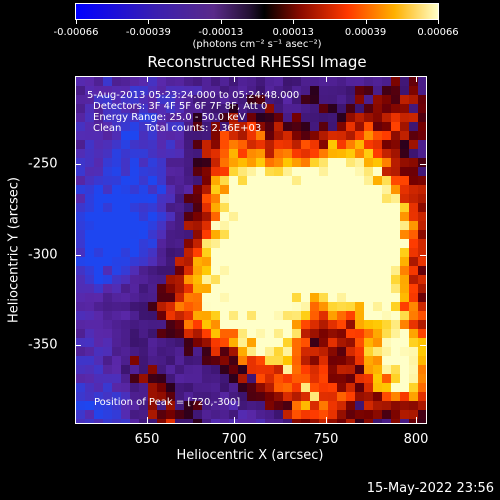 The image size is (500, 500). What do you see at coordinates (78, 164) in the screenshot?
I see `y-axis-tick` at bounding box center [78, 164].